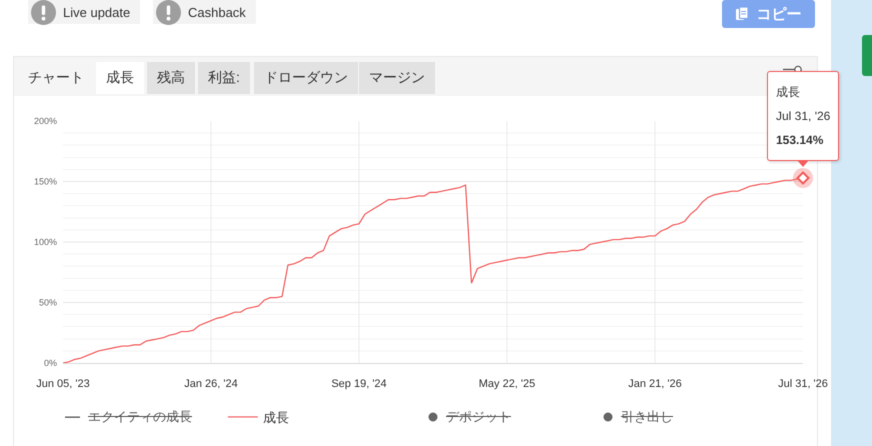  Describe the element at coordinates (275, 417) in the screenshot. I see `legend-label: 成長` at that location.